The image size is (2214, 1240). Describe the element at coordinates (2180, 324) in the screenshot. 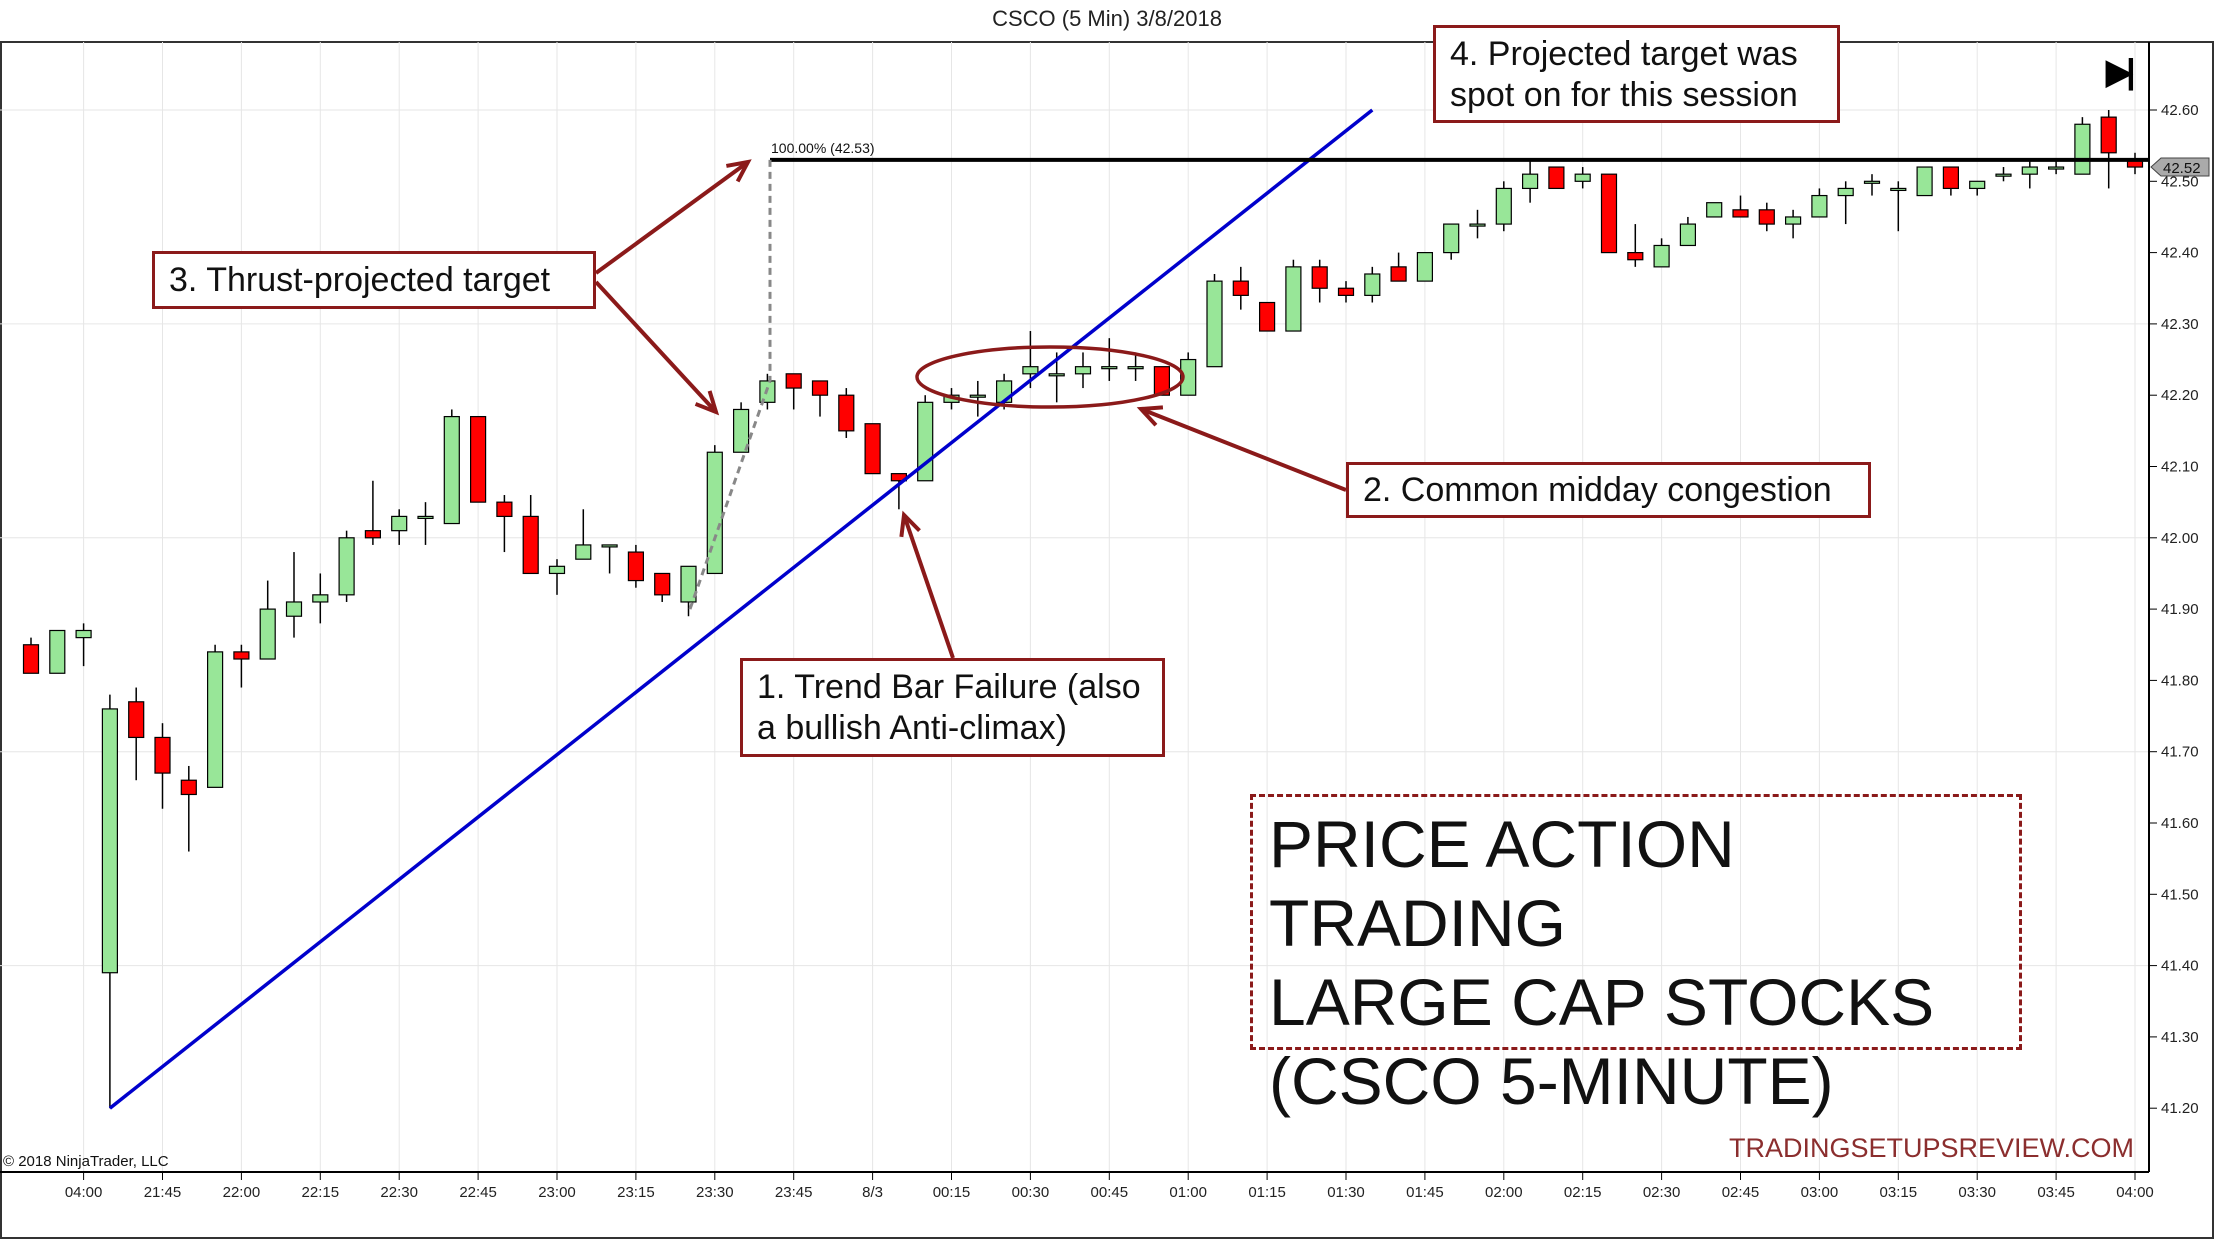

I see `y-tick-label: 42.30` at that location.